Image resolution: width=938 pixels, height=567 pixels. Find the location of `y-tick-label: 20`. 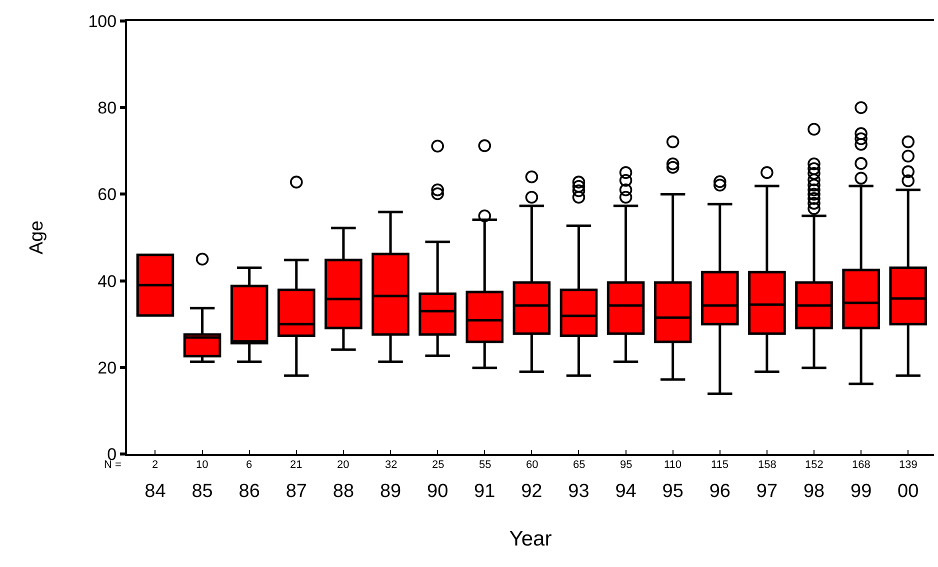

y-tick-label: 20 is located at coordinates (107, 368).